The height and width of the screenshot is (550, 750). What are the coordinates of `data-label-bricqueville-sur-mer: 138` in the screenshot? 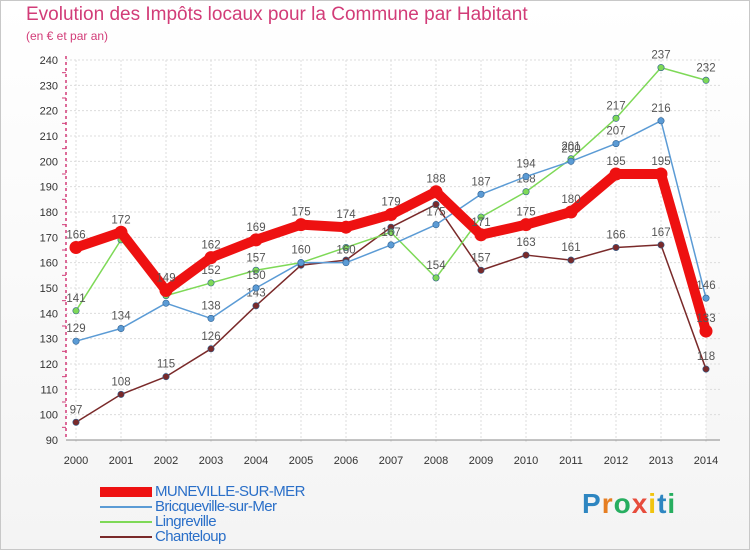 It's located at (210, 306).